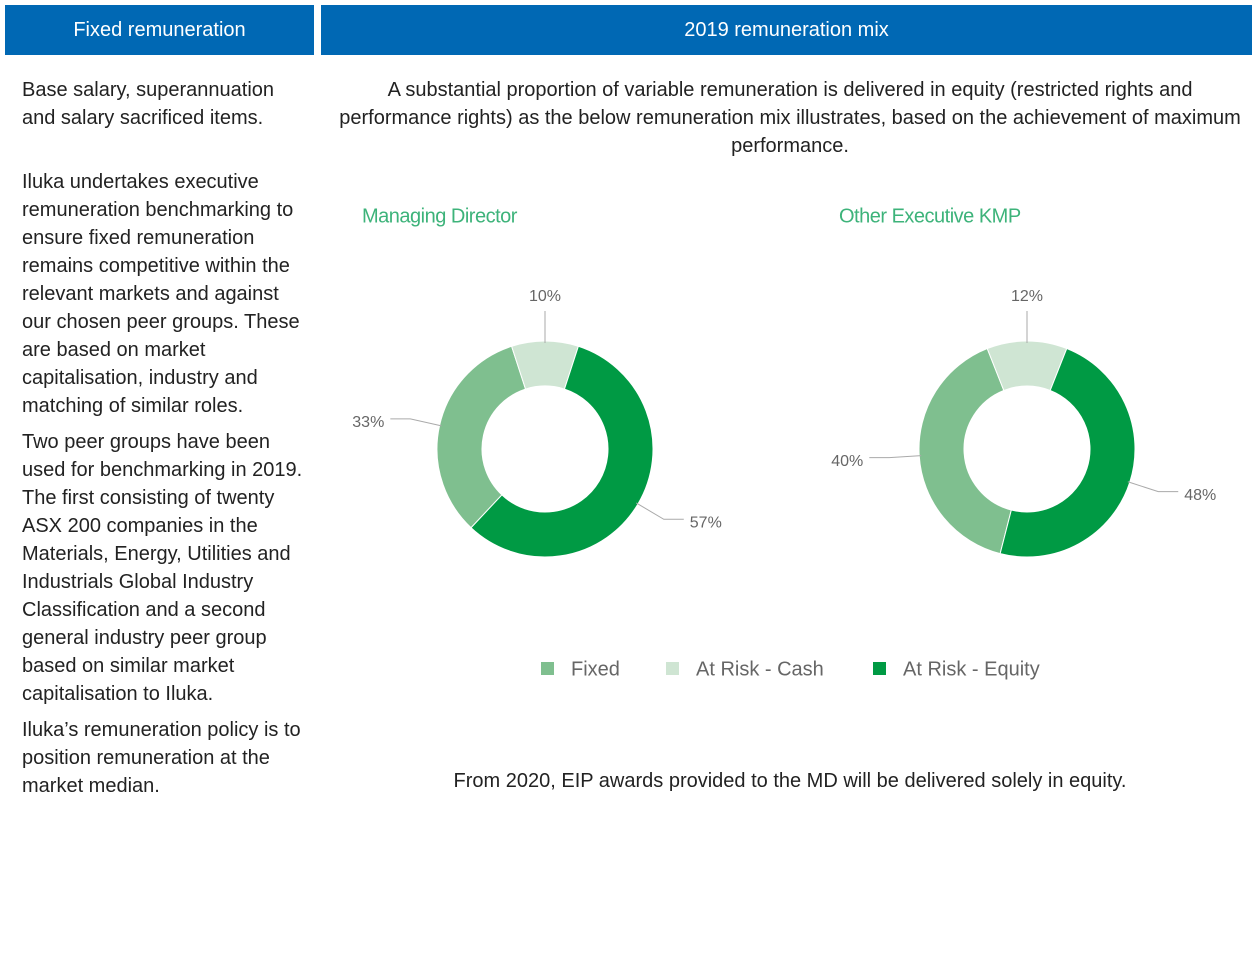 This screenshot has width=1257, height=969. What do you see at coordinates (930, 216) in the screenshot?
I see `chart-title: Other Executive KMP` at bounding box center [930, 216].